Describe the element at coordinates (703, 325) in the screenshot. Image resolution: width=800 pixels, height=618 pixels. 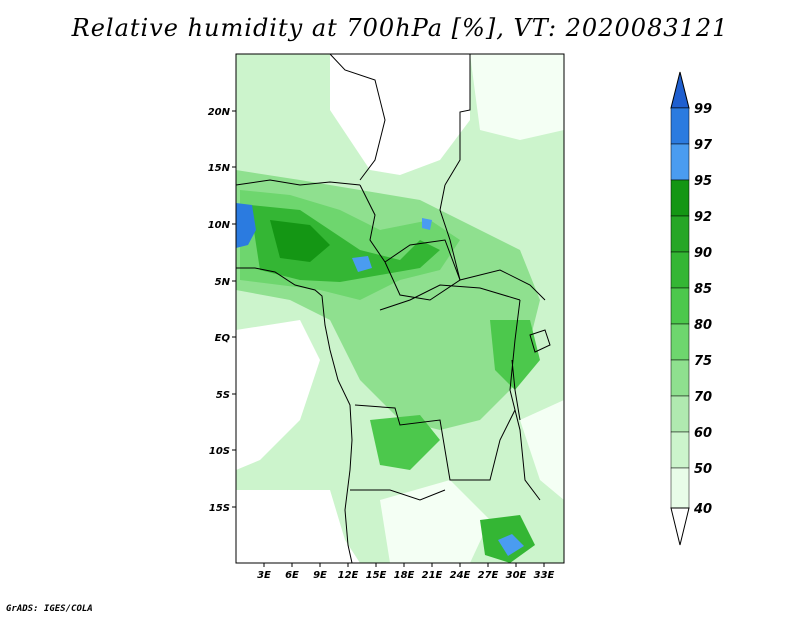
I see `colorbar-label-80: 80` at that location.